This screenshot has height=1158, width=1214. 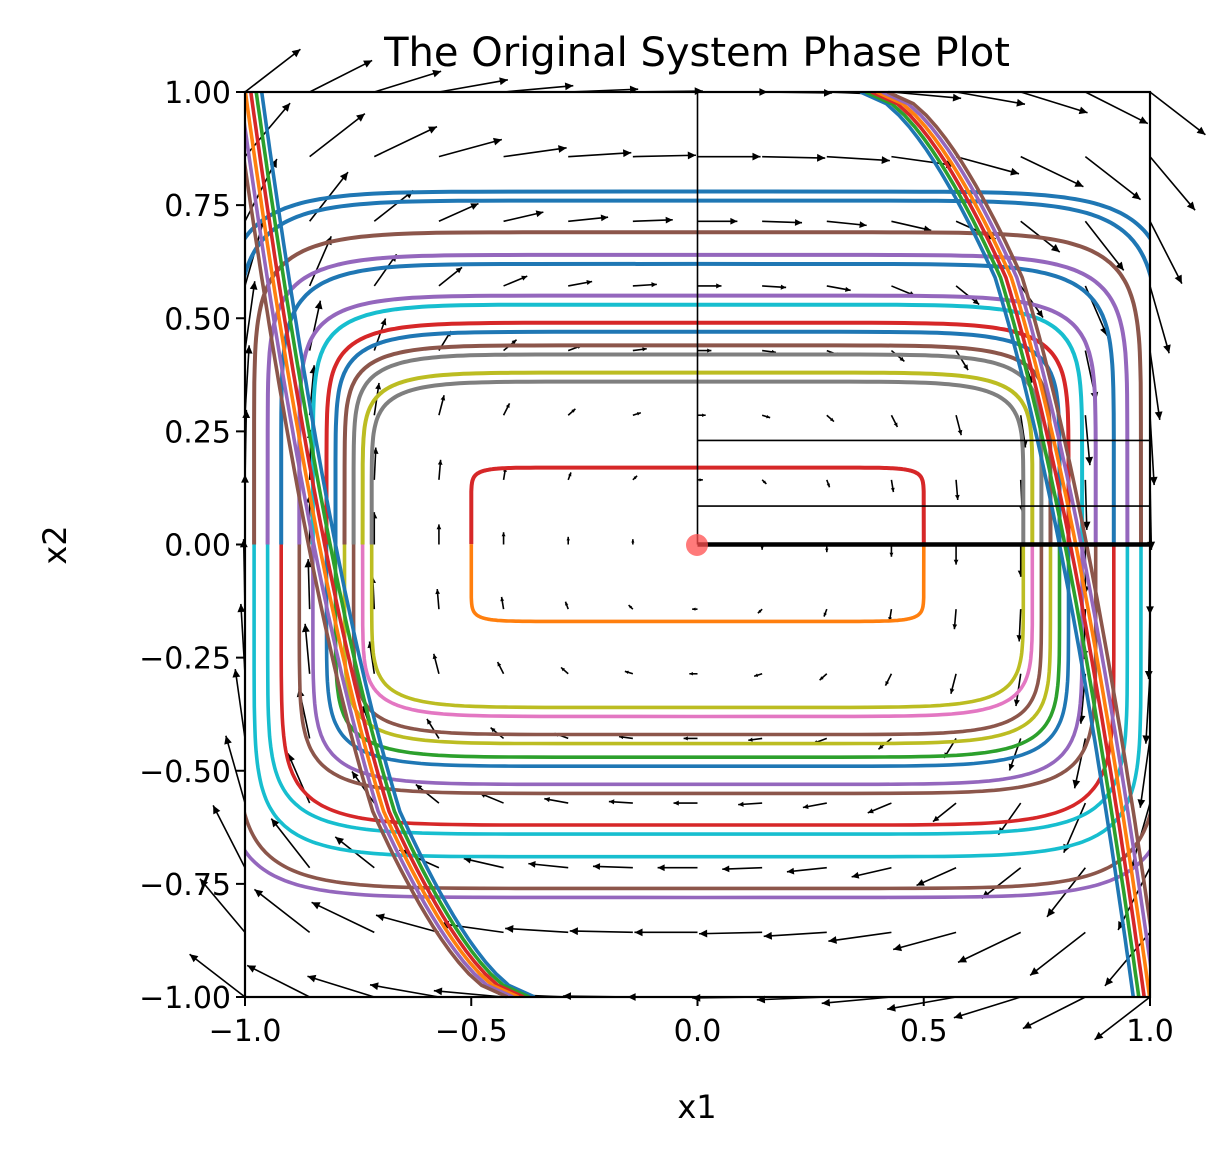 I want to click on x-tick-label: −0.5, so click(x=471, y=1031).